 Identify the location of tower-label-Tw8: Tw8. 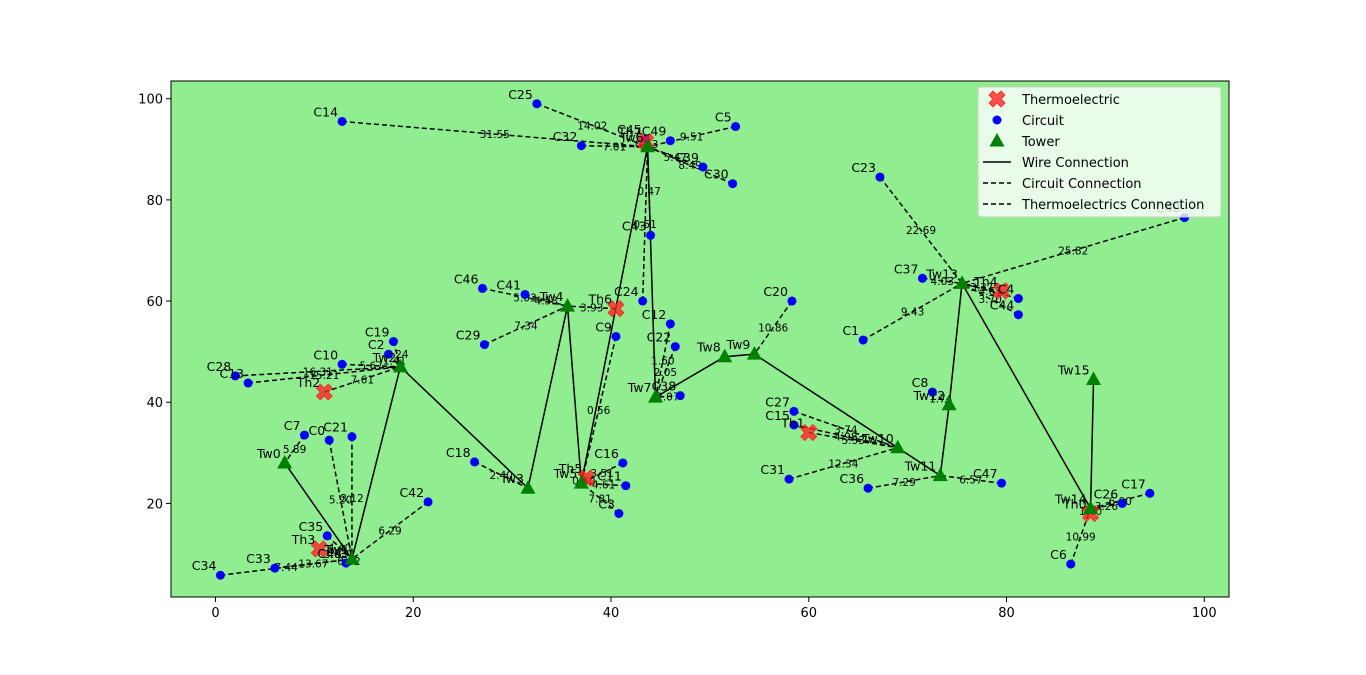
(708, 347).